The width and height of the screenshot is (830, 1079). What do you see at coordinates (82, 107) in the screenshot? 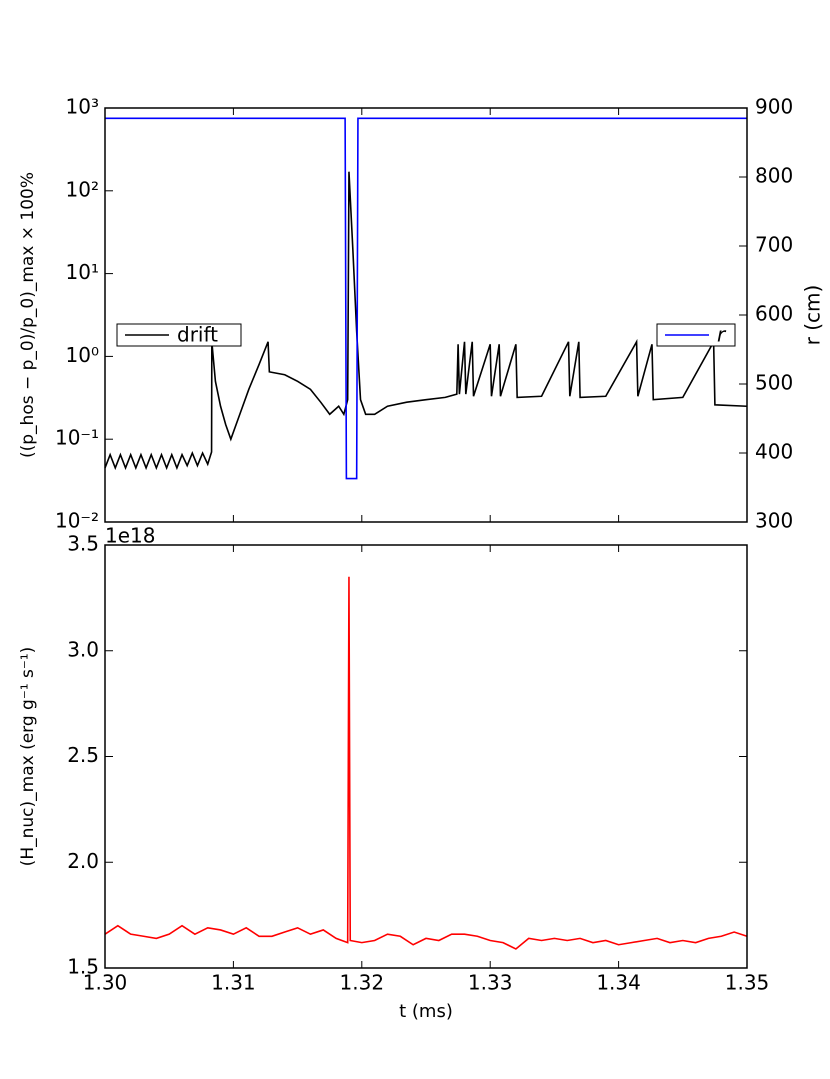
I see `y-tick-label: 10³` at bounding box center [82, 107].